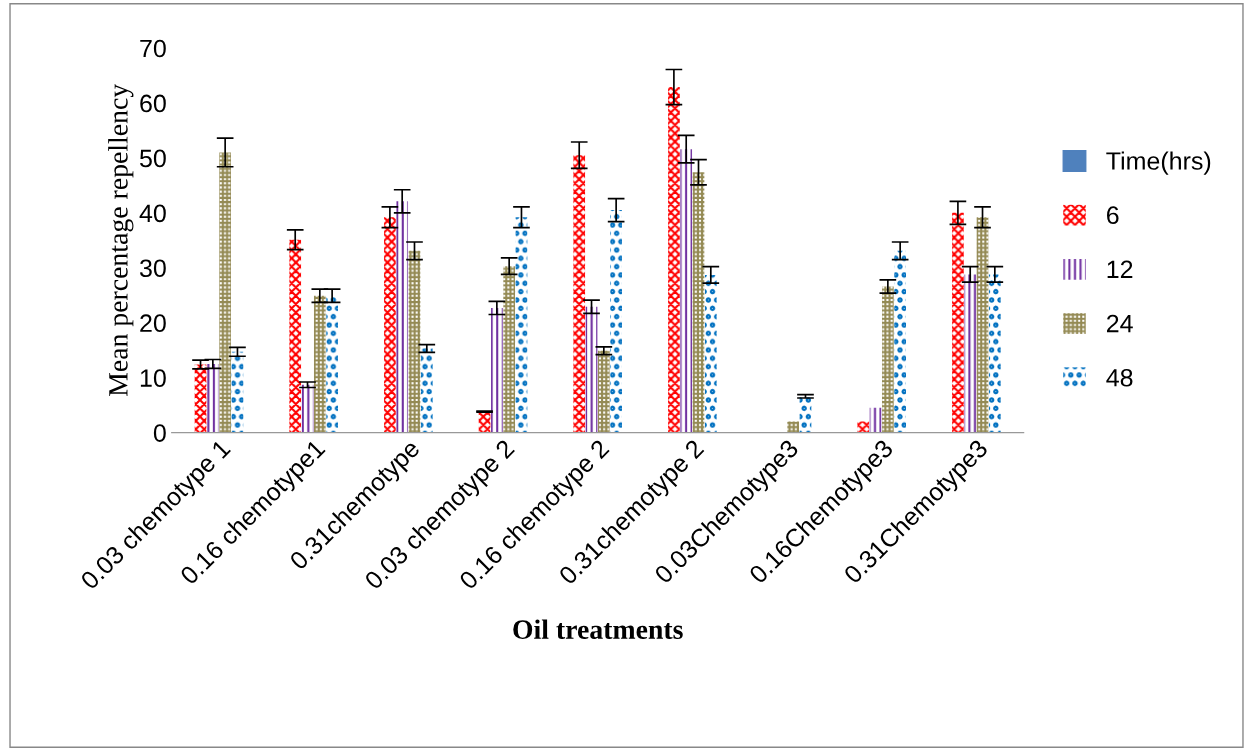 This screenshot has width=1253, height=751. Describe the element at coordinates (153, 378) in the screenshot. I see `y-tick-label: 10` at that location.